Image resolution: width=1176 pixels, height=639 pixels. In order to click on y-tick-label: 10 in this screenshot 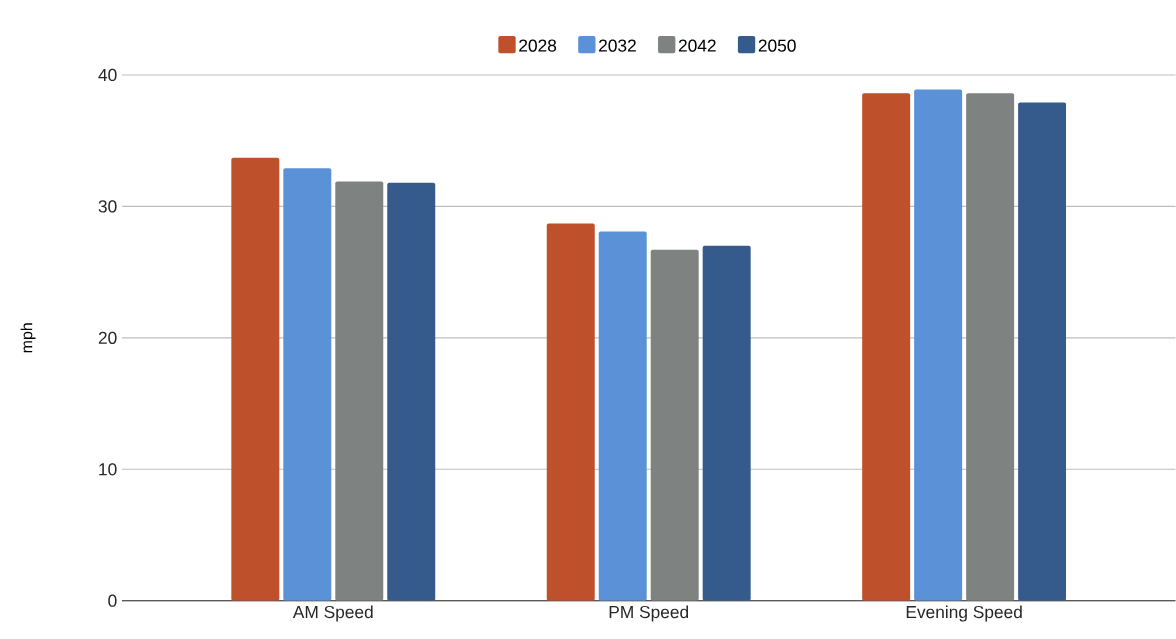, I will do `click(108, 469)`.